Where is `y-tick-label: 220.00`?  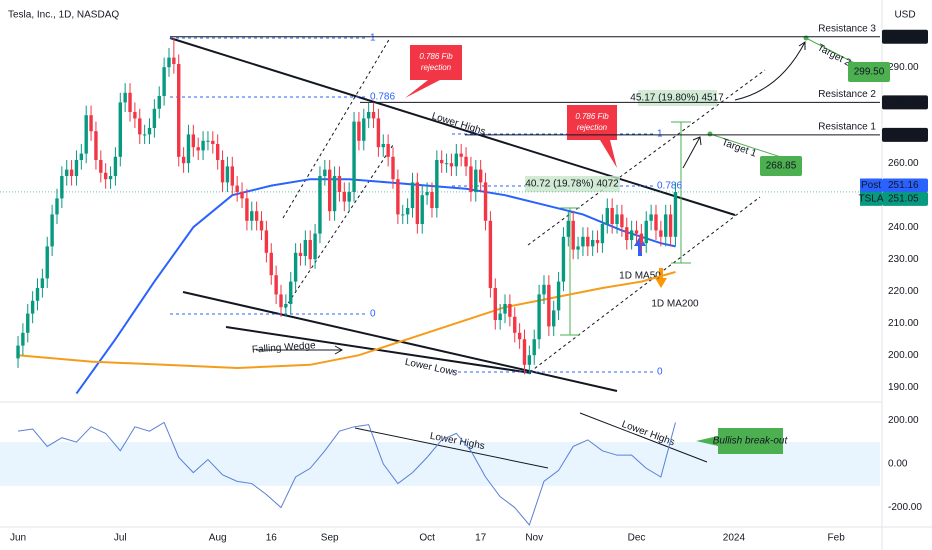
y-tick-label: 220.00 is located at coordinates (903, 291).